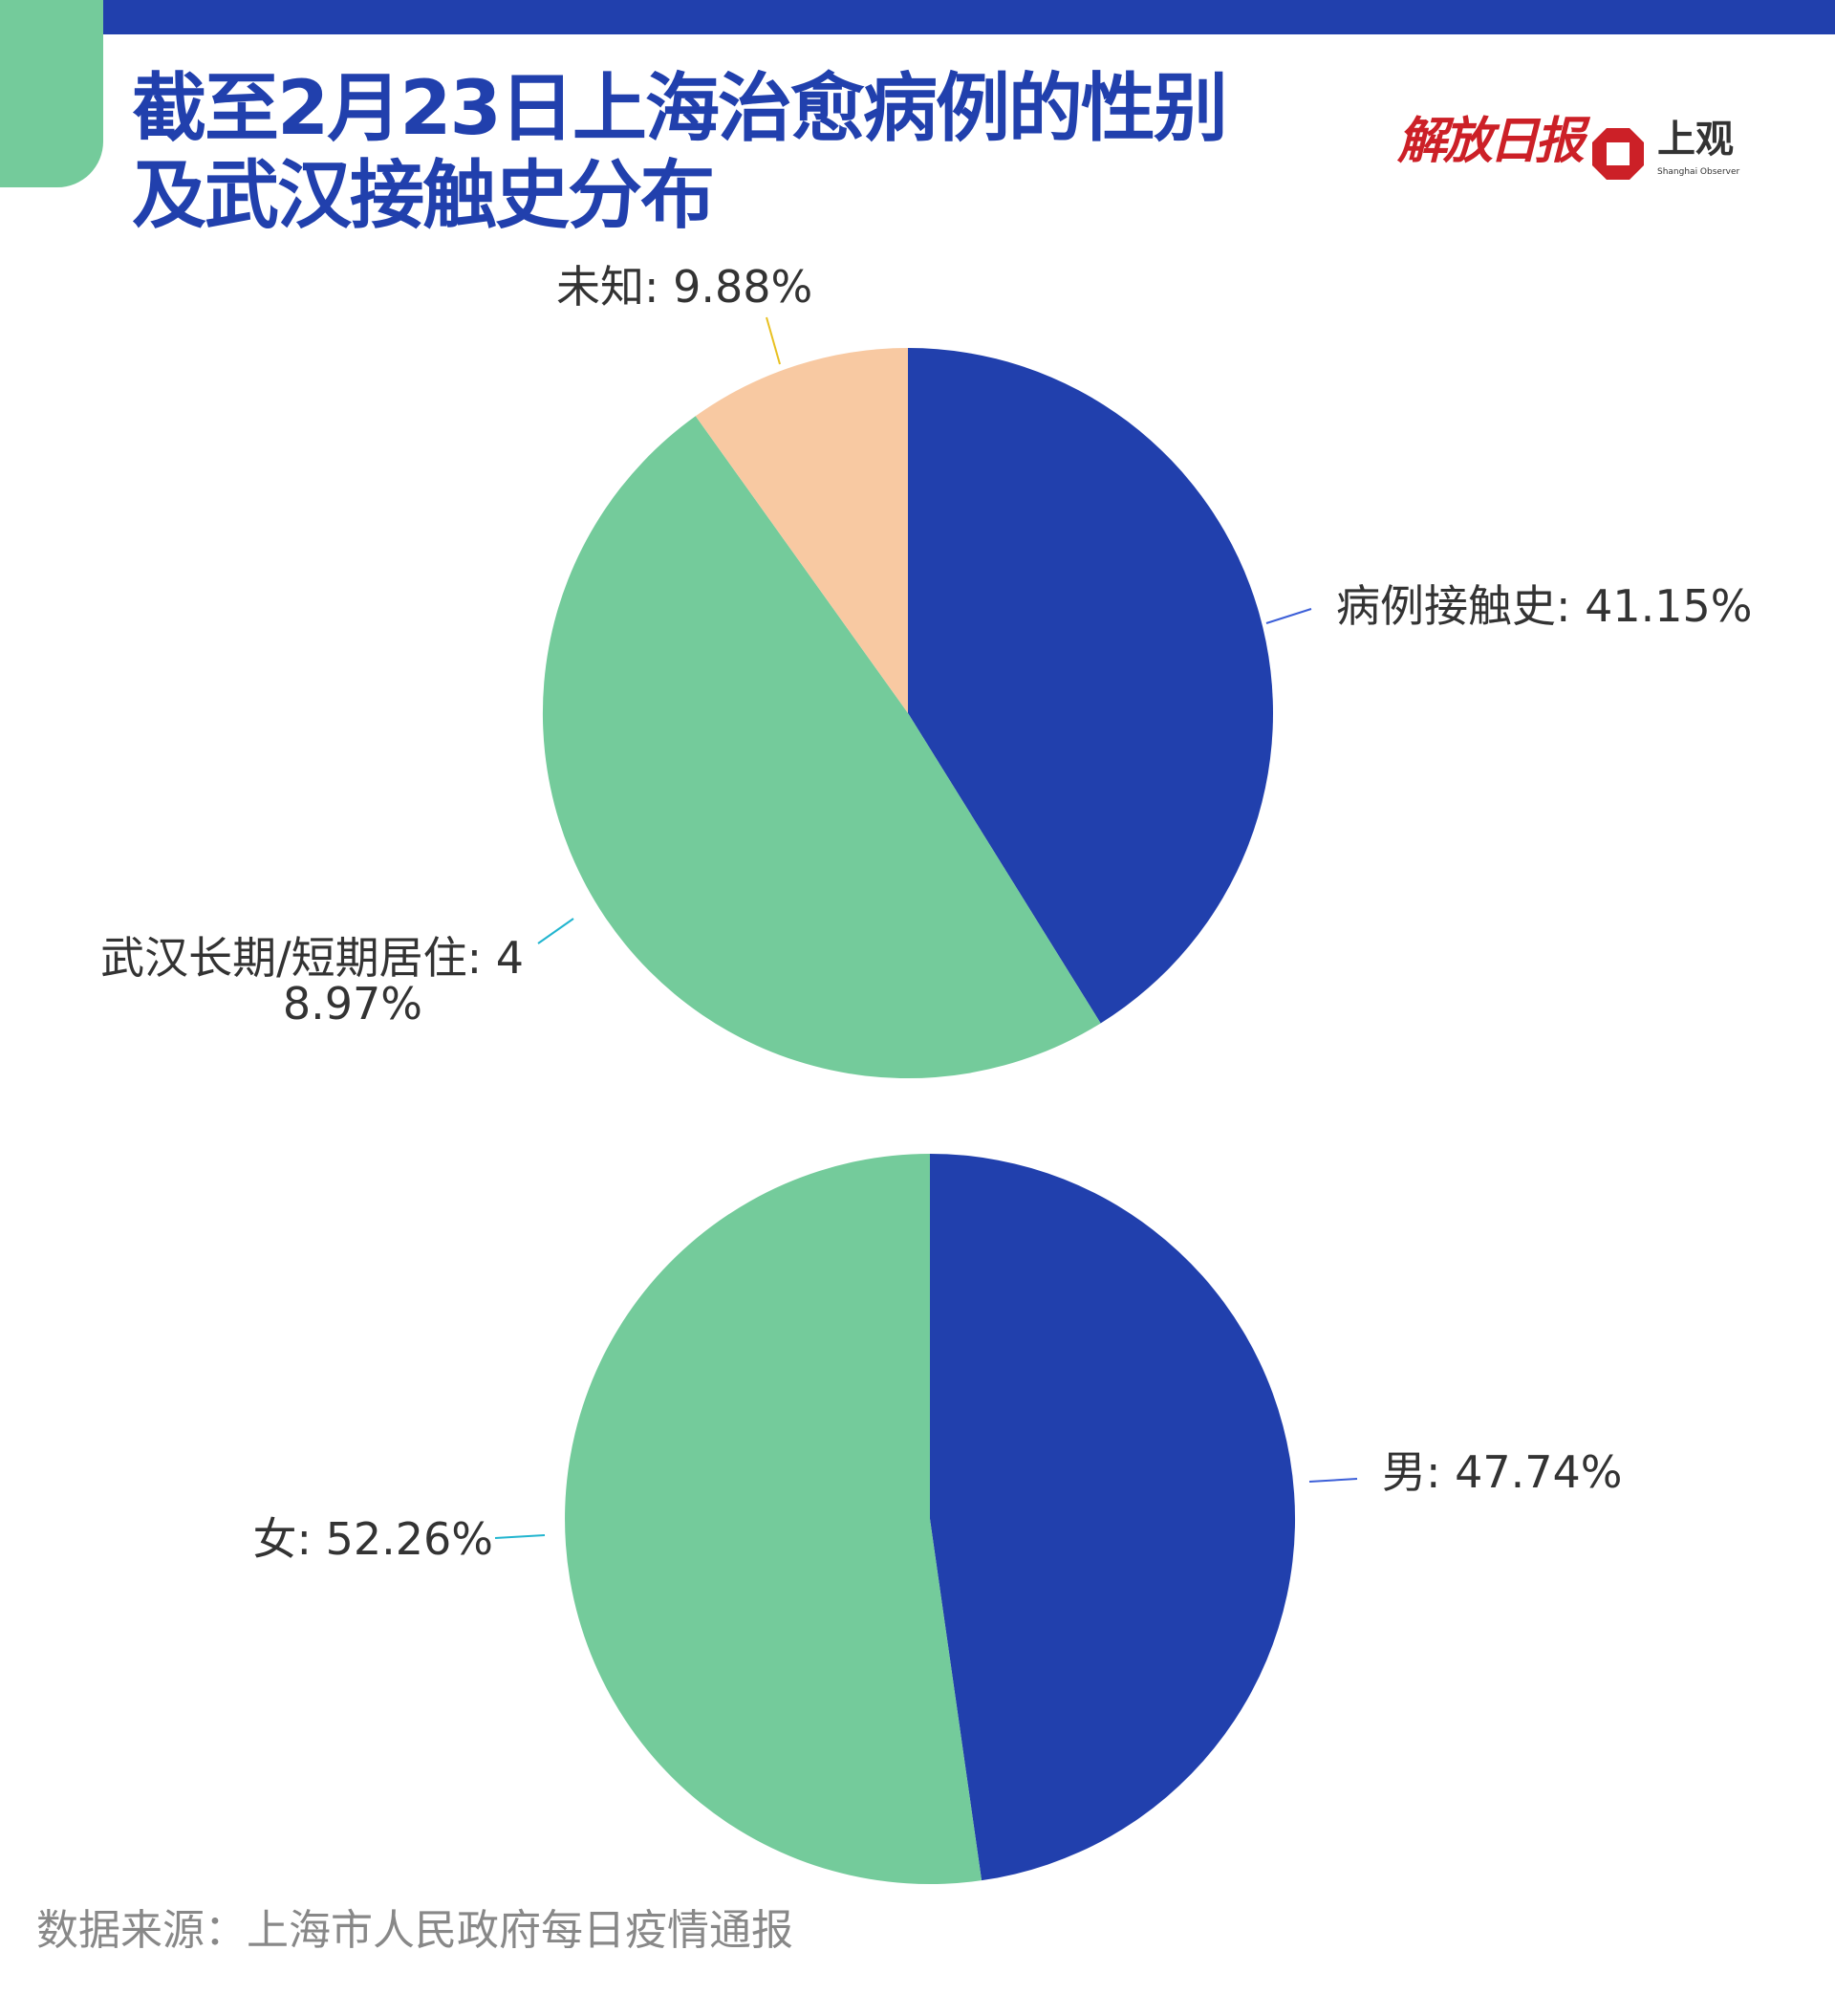 The height and width of the screenshot is (2016, 1835). What do you see at coordinates (969, 17) in the screenshot?
I see `header-accent-bar` at bounding box center [969, 17].